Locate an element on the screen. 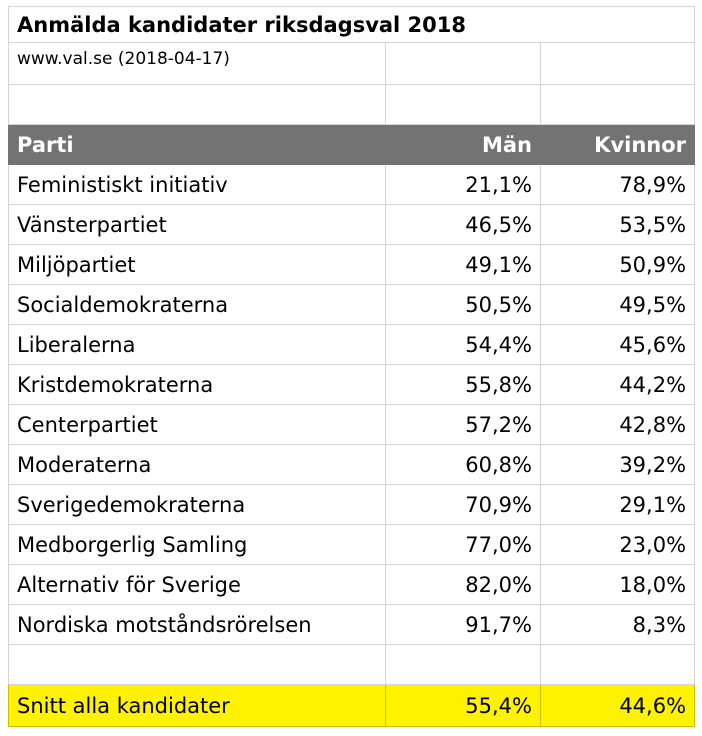 The height and width of the screenshot is (736, 702). party-name-cell: Vänsterpartiet is located at coordinates (197, 224).